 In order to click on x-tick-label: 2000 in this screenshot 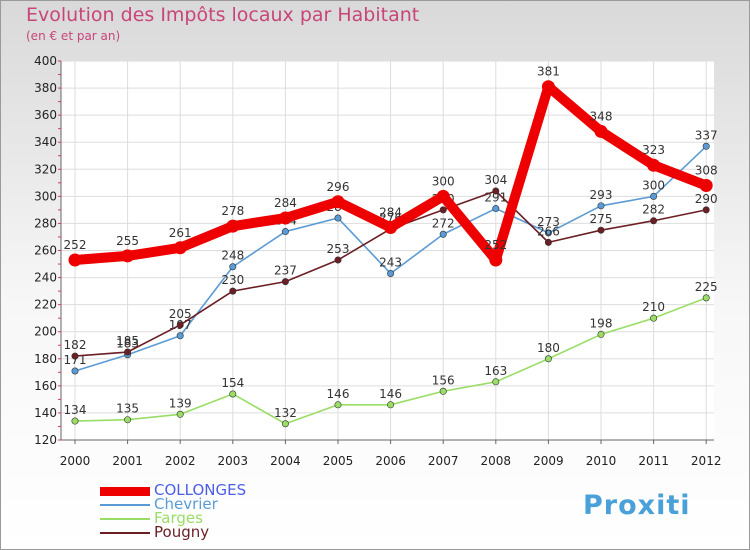, I will do `click(75, 461)`.